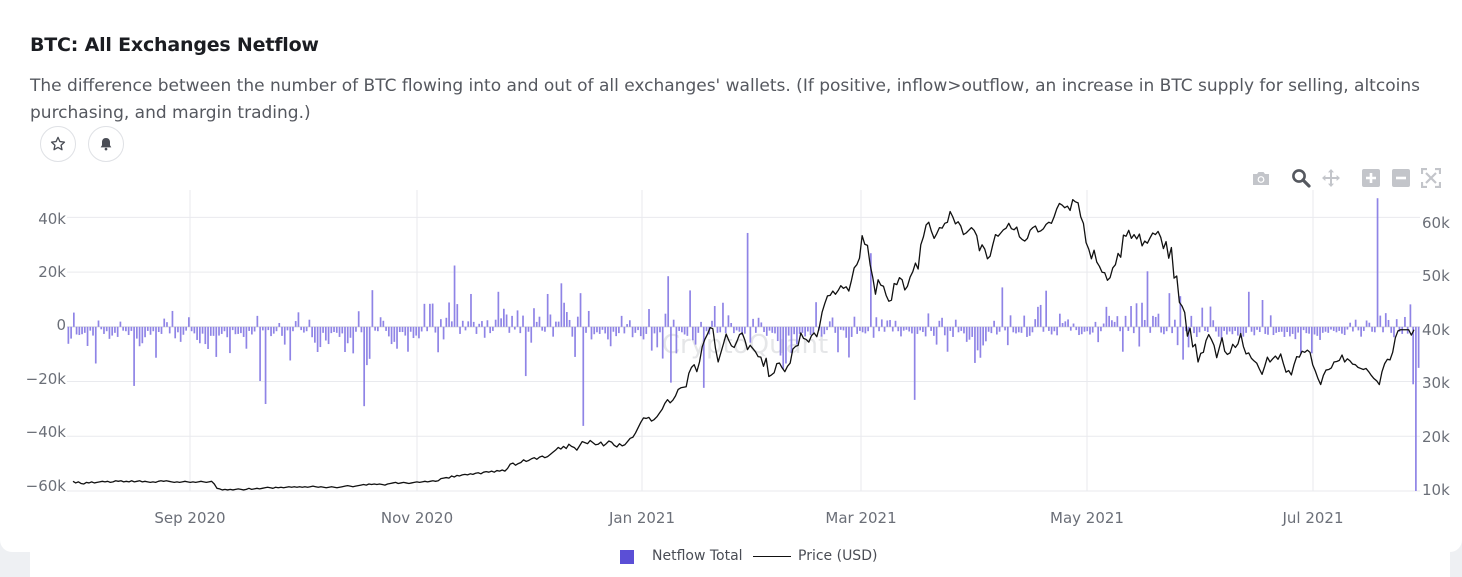 The width and height of the screenshot is (1462, 577). Describe the element at coordinates (1301, 178) in the screenshot. I see `zoom-icon` at that location.